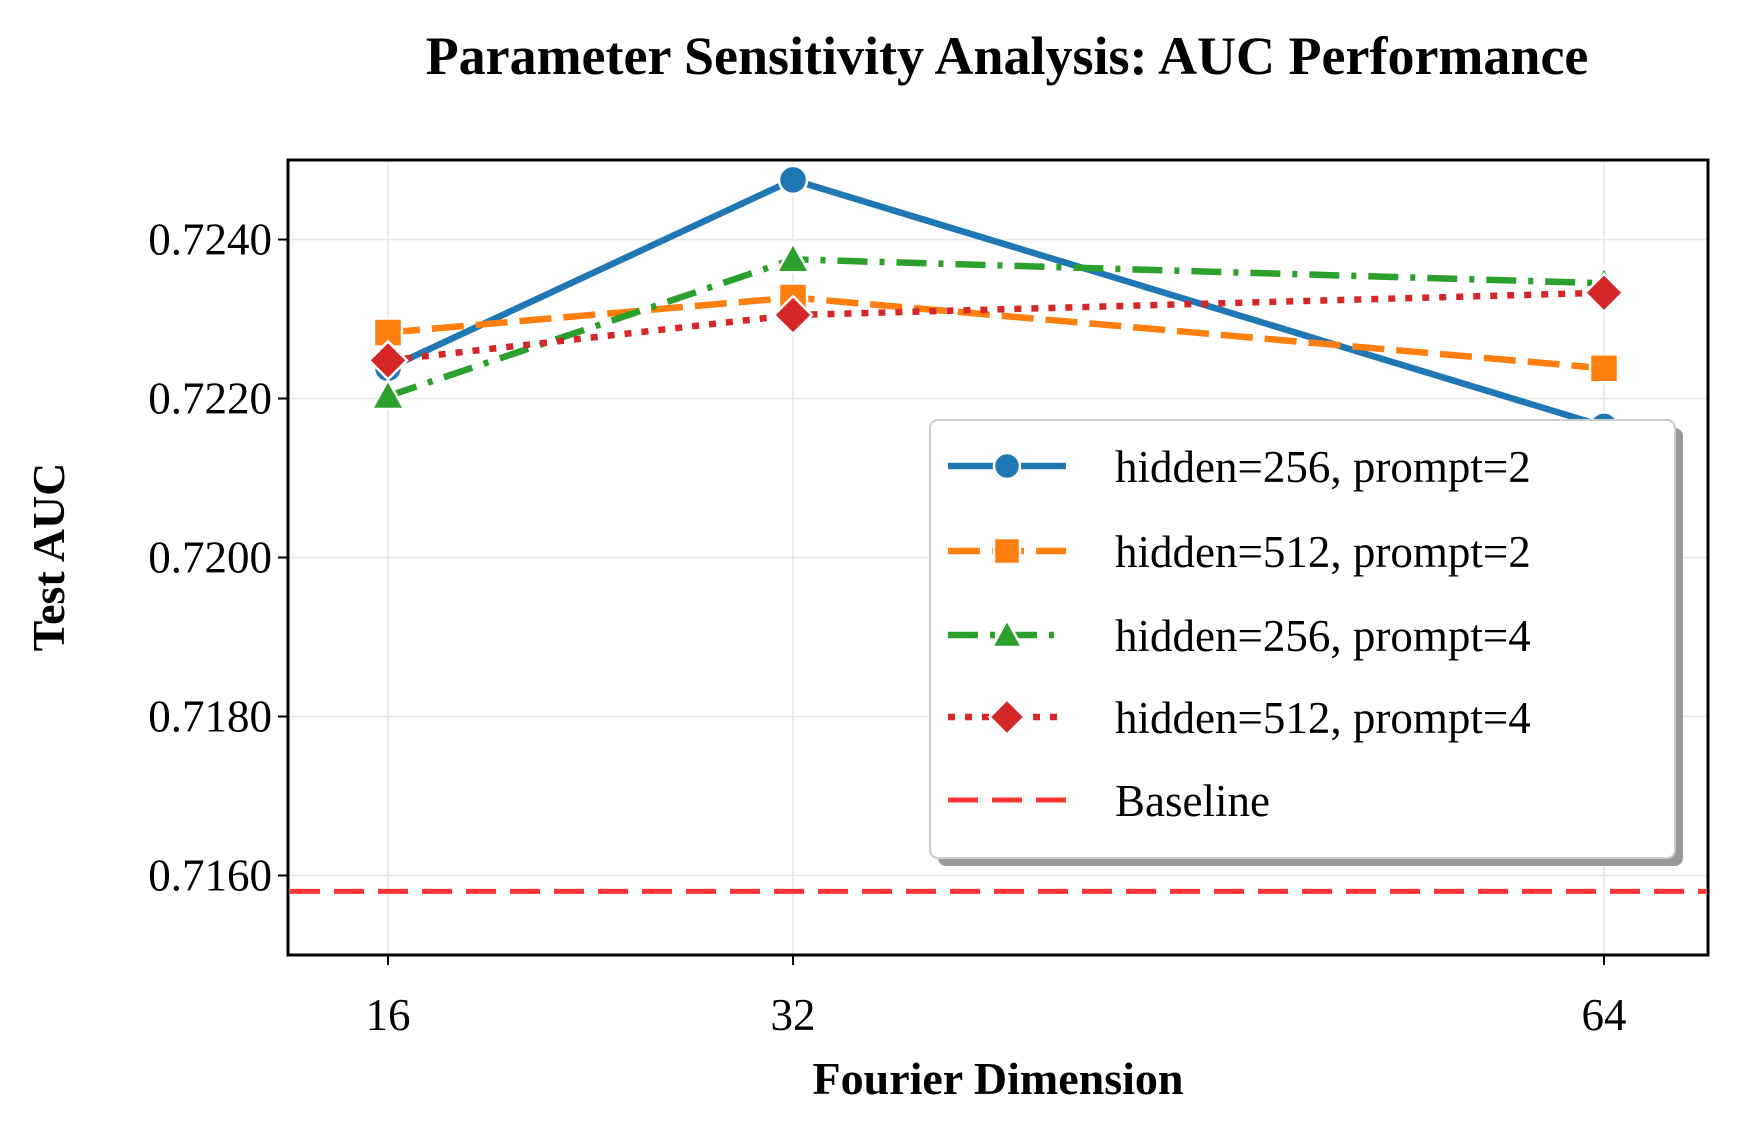 The width and height of the screenshot is (1742, 1134). Describe the element at coordinates (1604, 1015) in the screenshot. I see `x-tick-label: 64` at that location.